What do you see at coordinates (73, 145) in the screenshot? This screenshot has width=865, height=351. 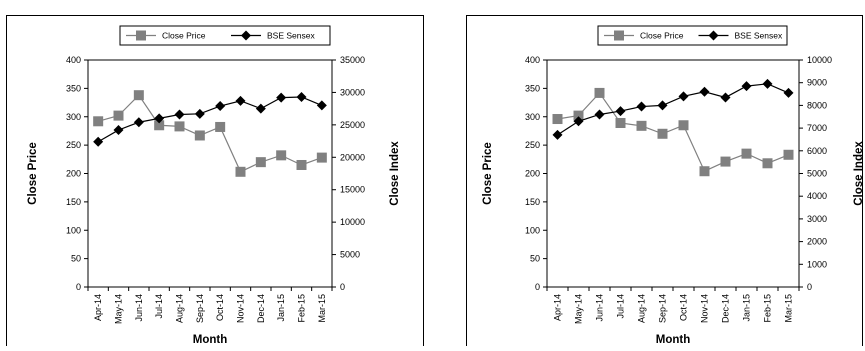 I see `y-tick-label: 250` at bounding box center [73, 145].